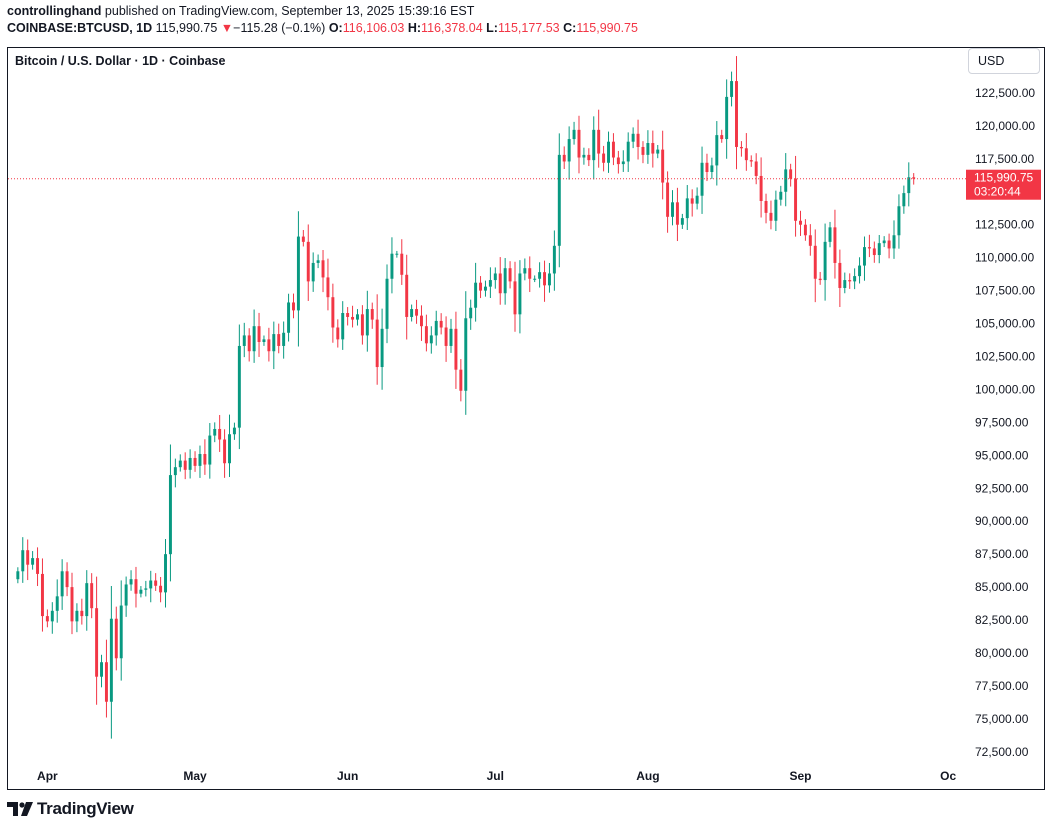 The height and width of the screenshot is (827, 1052). What do you see at coordinates (195, 776) in the screenshot?
I see `x-tick-label: May` at bounding box center [195, 776].